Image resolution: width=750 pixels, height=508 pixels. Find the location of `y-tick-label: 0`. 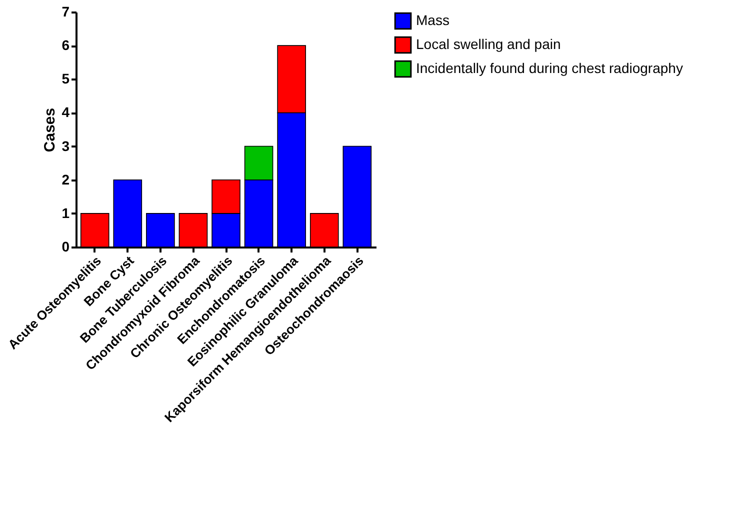

y-tick-label: 0 is located at coordinates (66, 246).